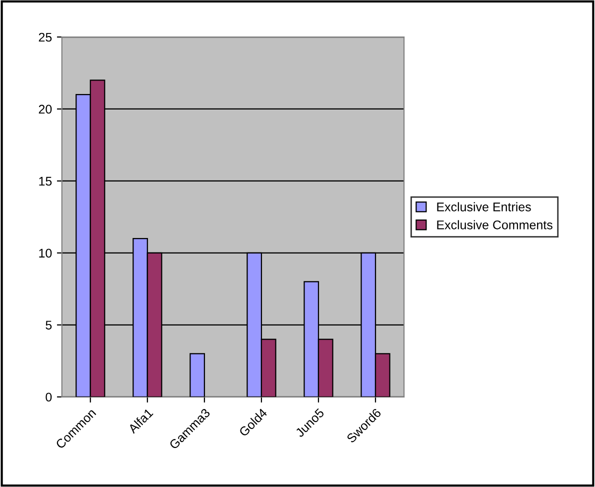 The width and height of the screenshot is (595, 487). Describe the element at coordinates (494, 225) in the screenshot. I see `legend-label: Exclusive Comments` at that location.